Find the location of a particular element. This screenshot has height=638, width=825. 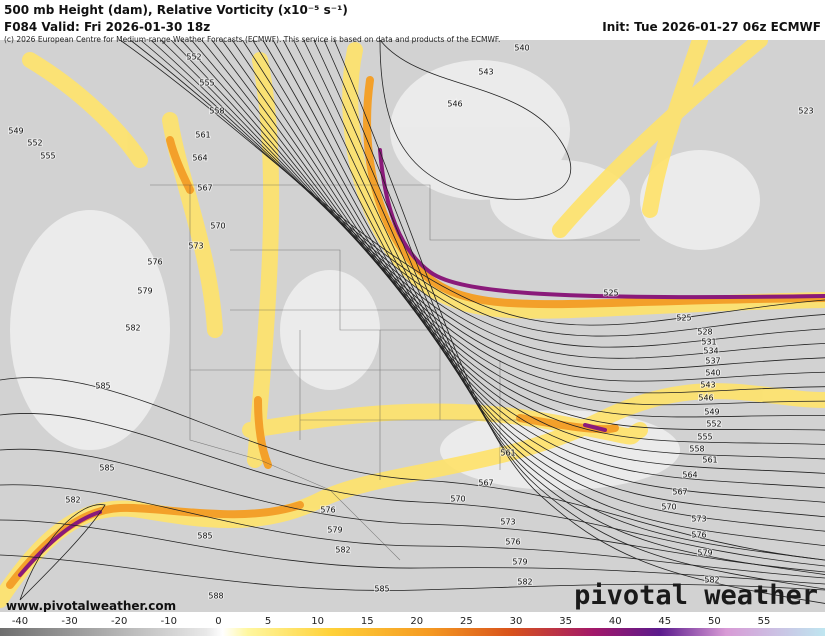

colorbar-ticks: -40 -30 -20 -10 0 5 10 15 20 25 30 35 40 45 50 55 is located at coordinates (391, 621).